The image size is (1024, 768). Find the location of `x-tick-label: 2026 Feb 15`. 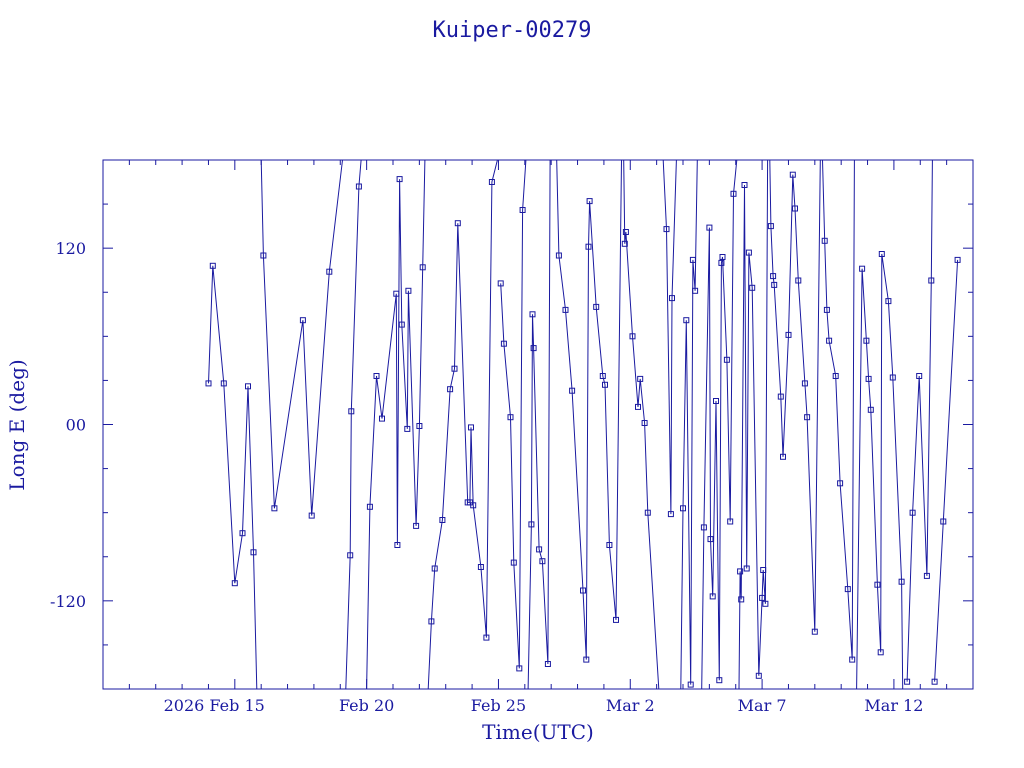

x-tick-label: 2026 Feb 15 is located at coordinates (214, 705).